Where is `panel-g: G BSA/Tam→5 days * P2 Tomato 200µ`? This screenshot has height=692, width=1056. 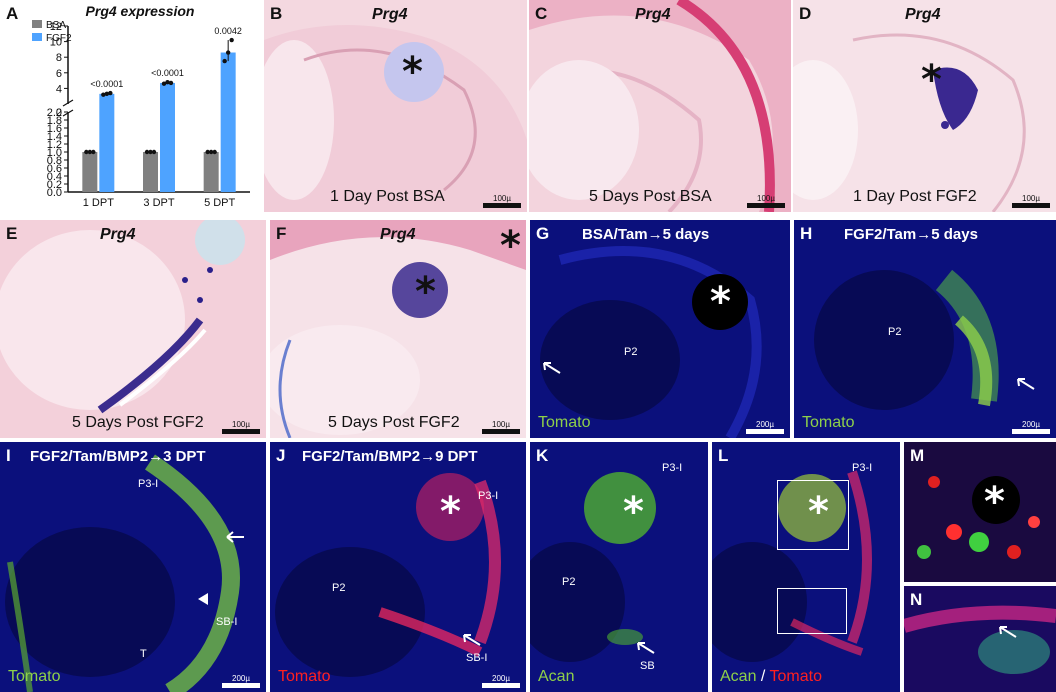 panel-g: G BSA/Tam→5 days * P2 Tomato 200µ is located at coordinates (660, 329).